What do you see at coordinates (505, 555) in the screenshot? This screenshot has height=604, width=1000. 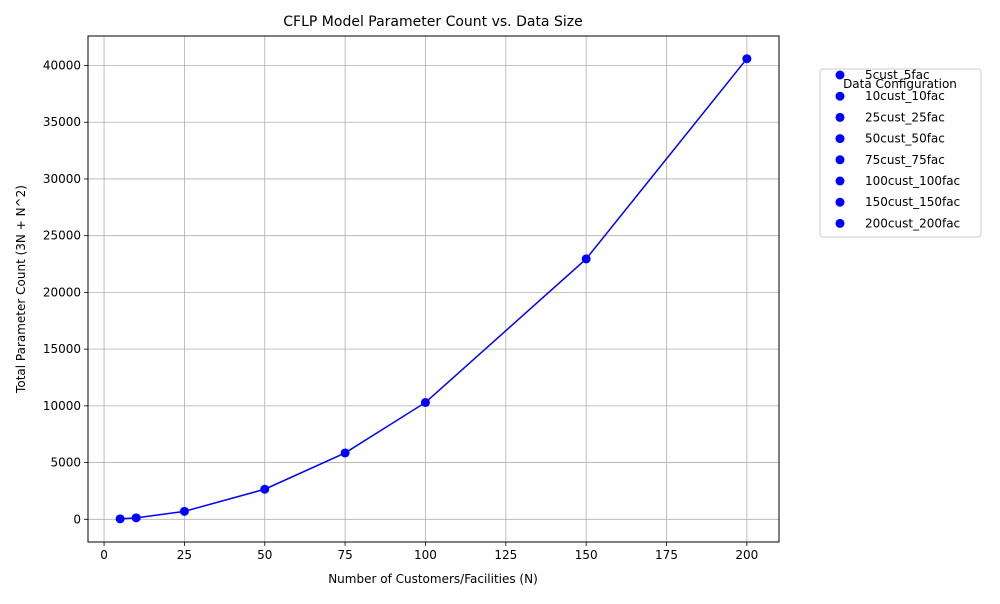 I see `x-tick-label: 125` at bounding box center [505, 555].